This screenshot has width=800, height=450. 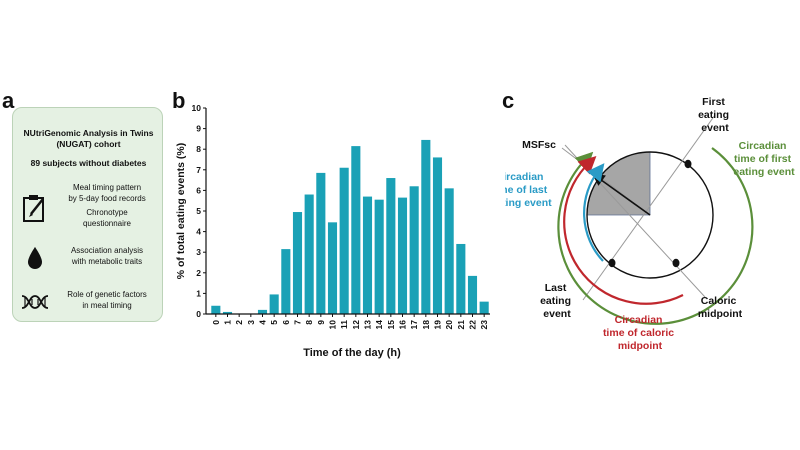 What do you see at coordinates (764, 159) in the screenshot?
I see `circ-first-label: Circadian time of first eating event` at bounding box center [764, 159].